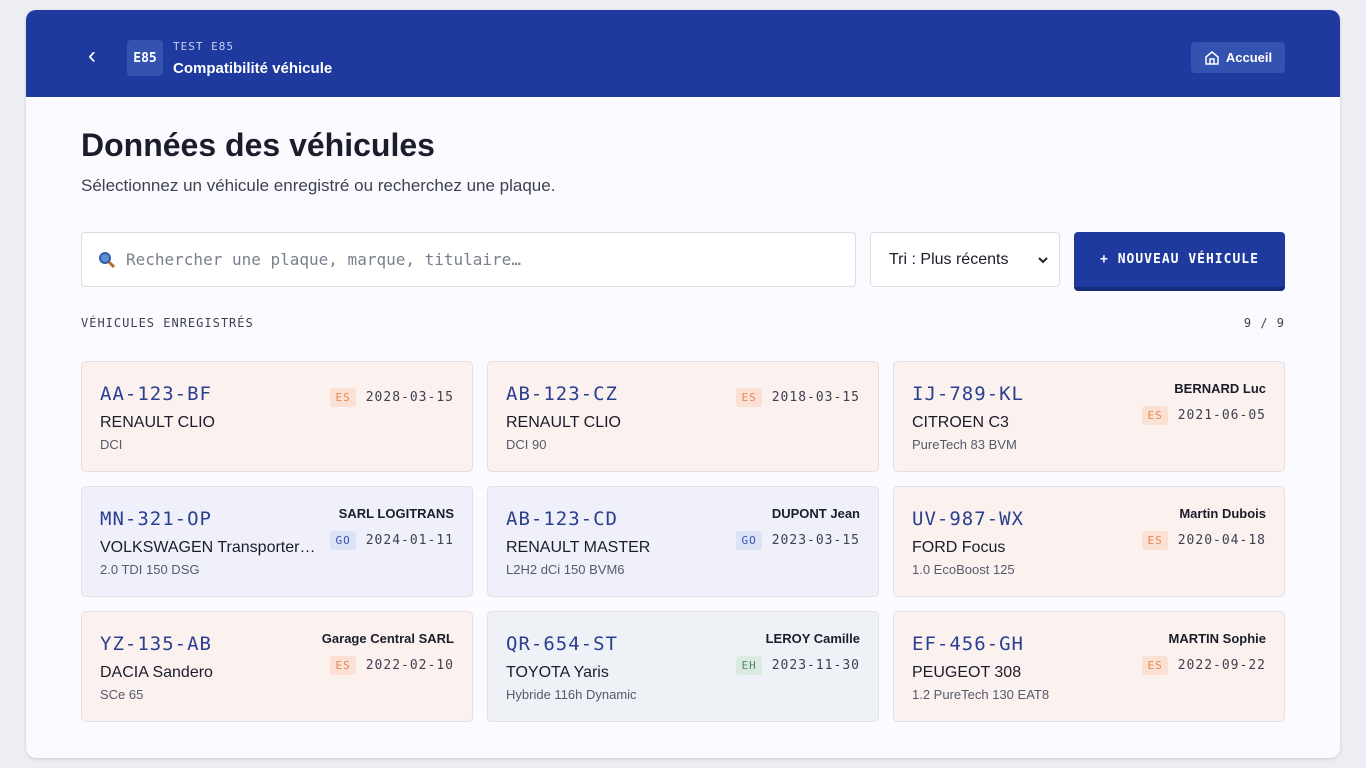 This screenshot has height=768, width=1366. I want to click on section-label: VÉHICULES ENREGISTRÉS, so click(167, 323).